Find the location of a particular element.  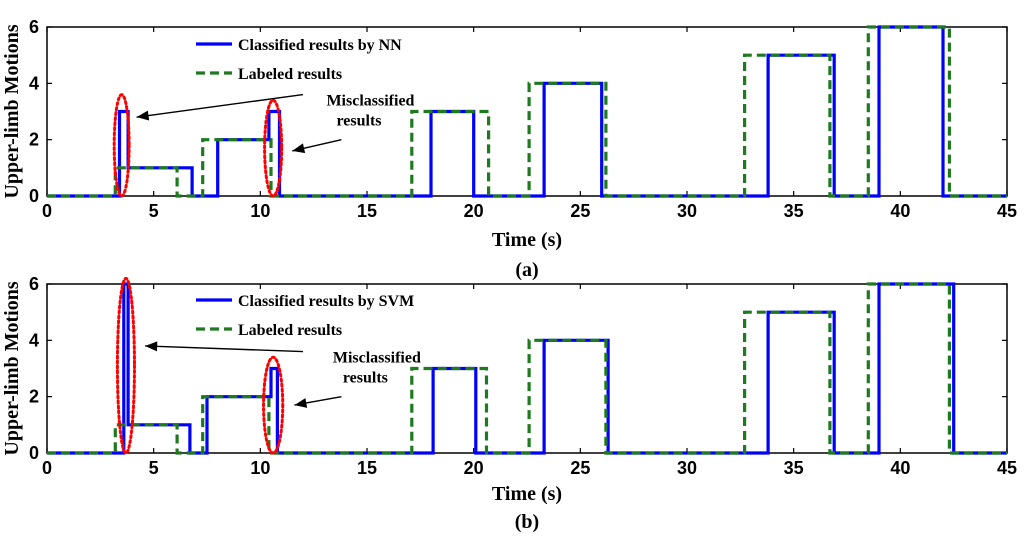

subplot-caption: (a) is located at coordinates (526, 270).